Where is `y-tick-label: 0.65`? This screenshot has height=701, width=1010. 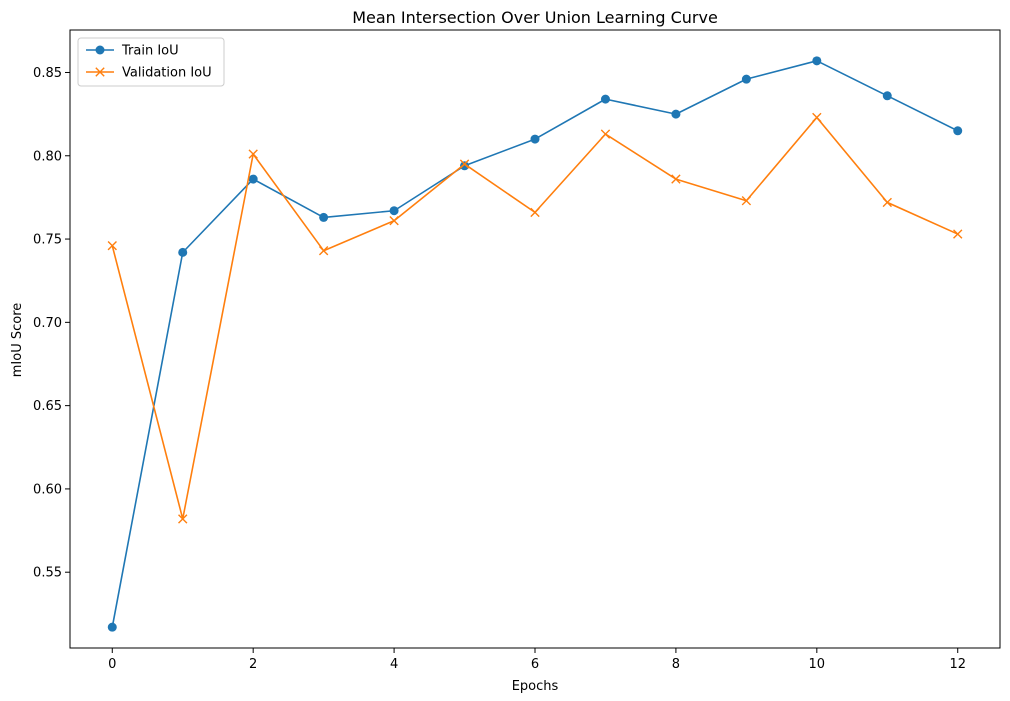
y-tick-label: 0.65 is located at coordinates (47, 406).